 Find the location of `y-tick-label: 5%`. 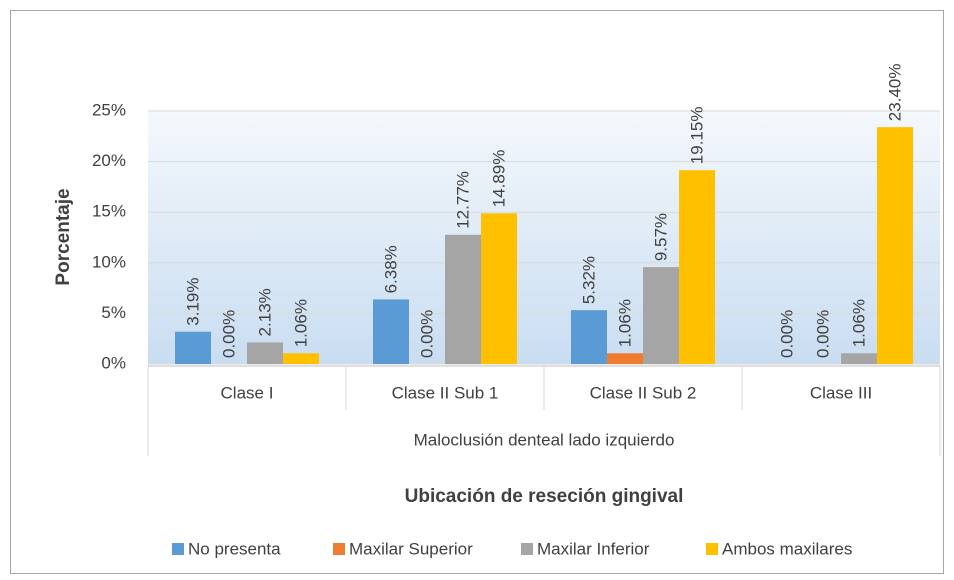

y-tick-label: 5% is located at coordinates (113, 312).